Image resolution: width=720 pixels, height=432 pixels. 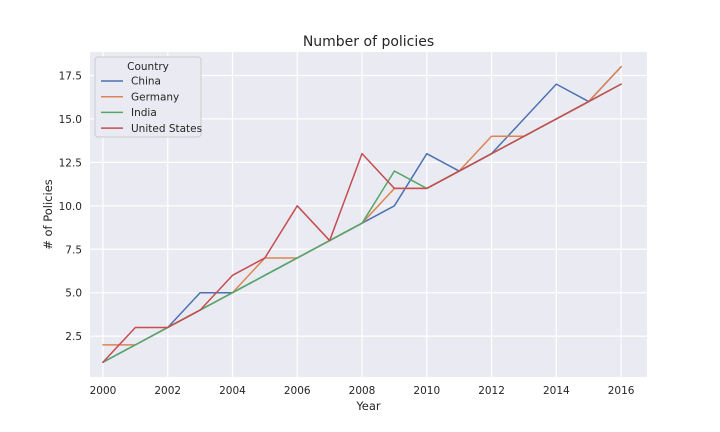 What do you see at coordinates (144, 113) in the screenshot?
I see `legend-label: India` at bounding box center [144, 113].